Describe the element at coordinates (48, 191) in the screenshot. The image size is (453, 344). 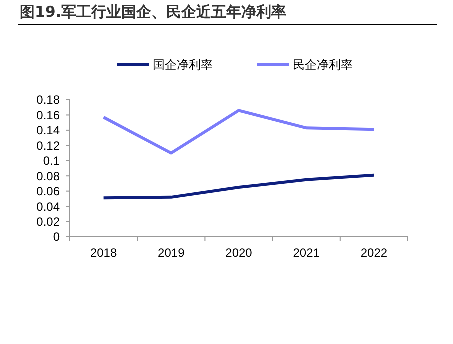
I see `y-tick-label: 0.06` at that location.